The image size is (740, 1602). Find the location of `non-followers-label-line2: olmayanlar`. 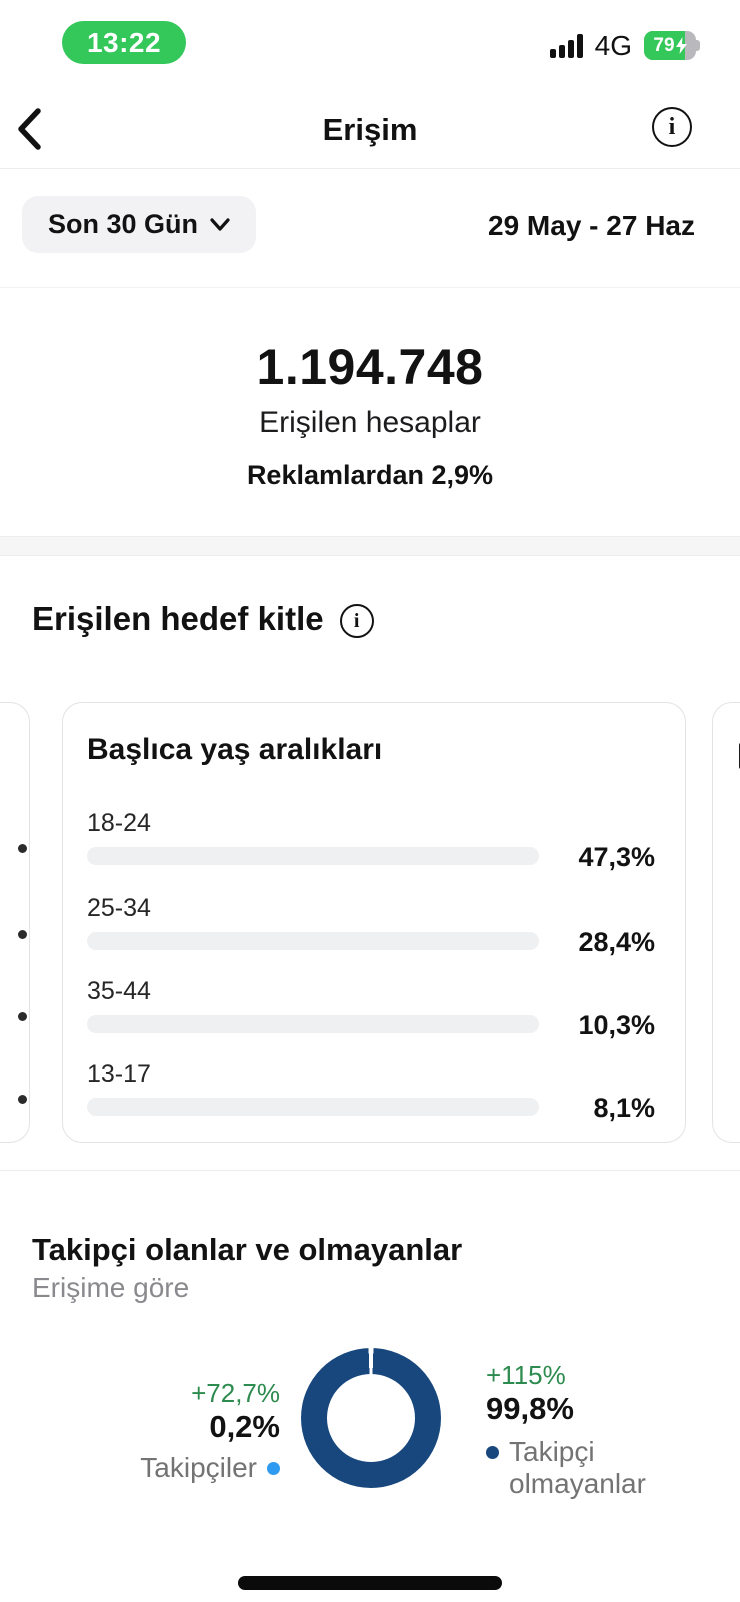

non-followers-label-line2: olmayanlar is located at coordinates (577, 1483).